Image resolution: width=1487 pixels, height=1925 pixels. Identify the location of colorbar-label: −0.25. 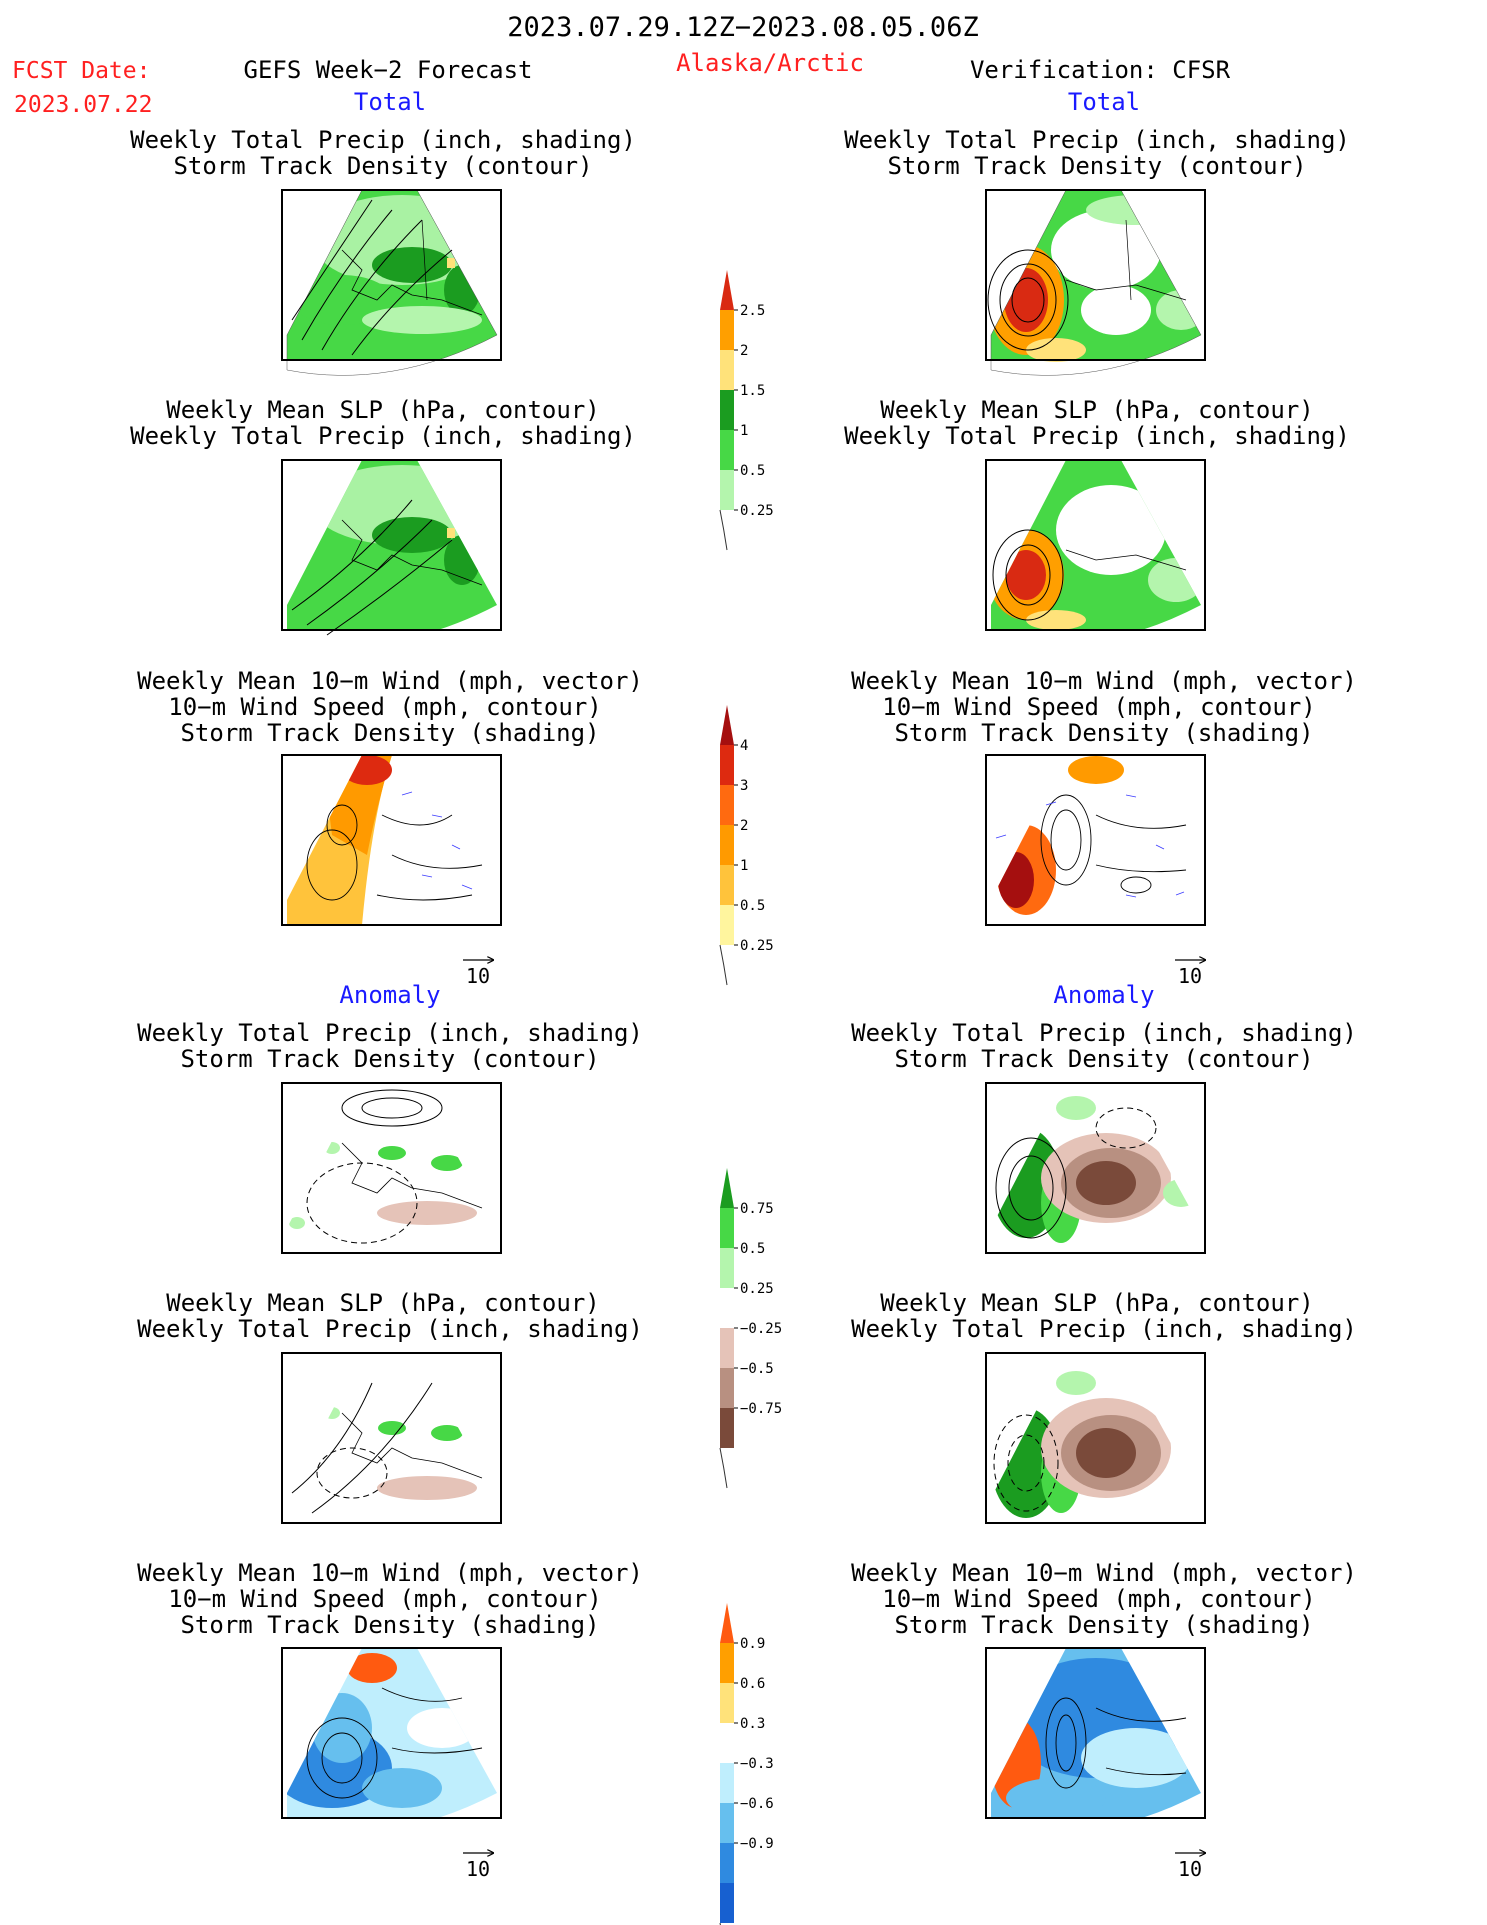
(761, 1329).